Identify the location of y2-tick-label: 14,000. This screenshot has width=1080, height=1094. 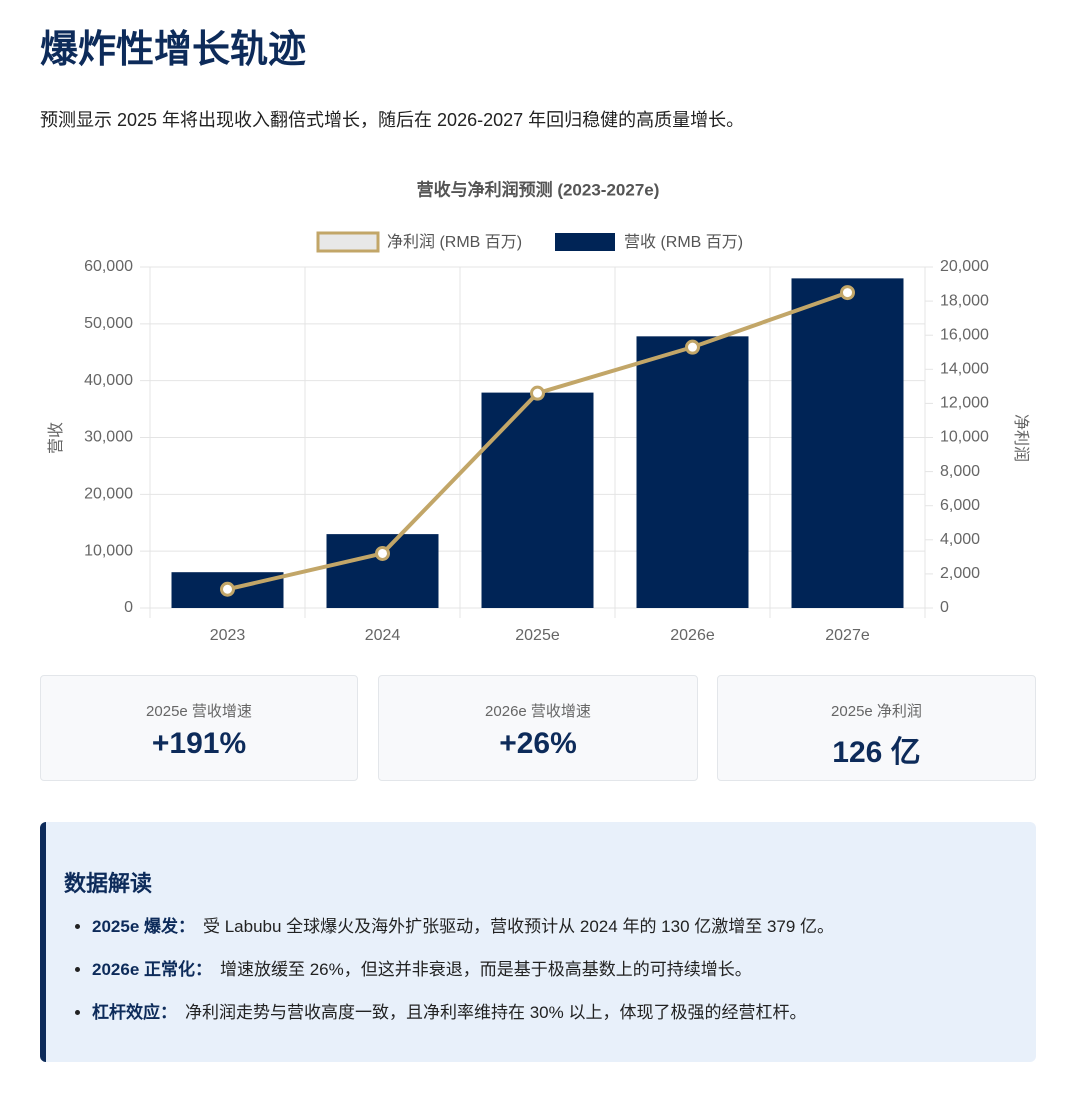
(964, 369).